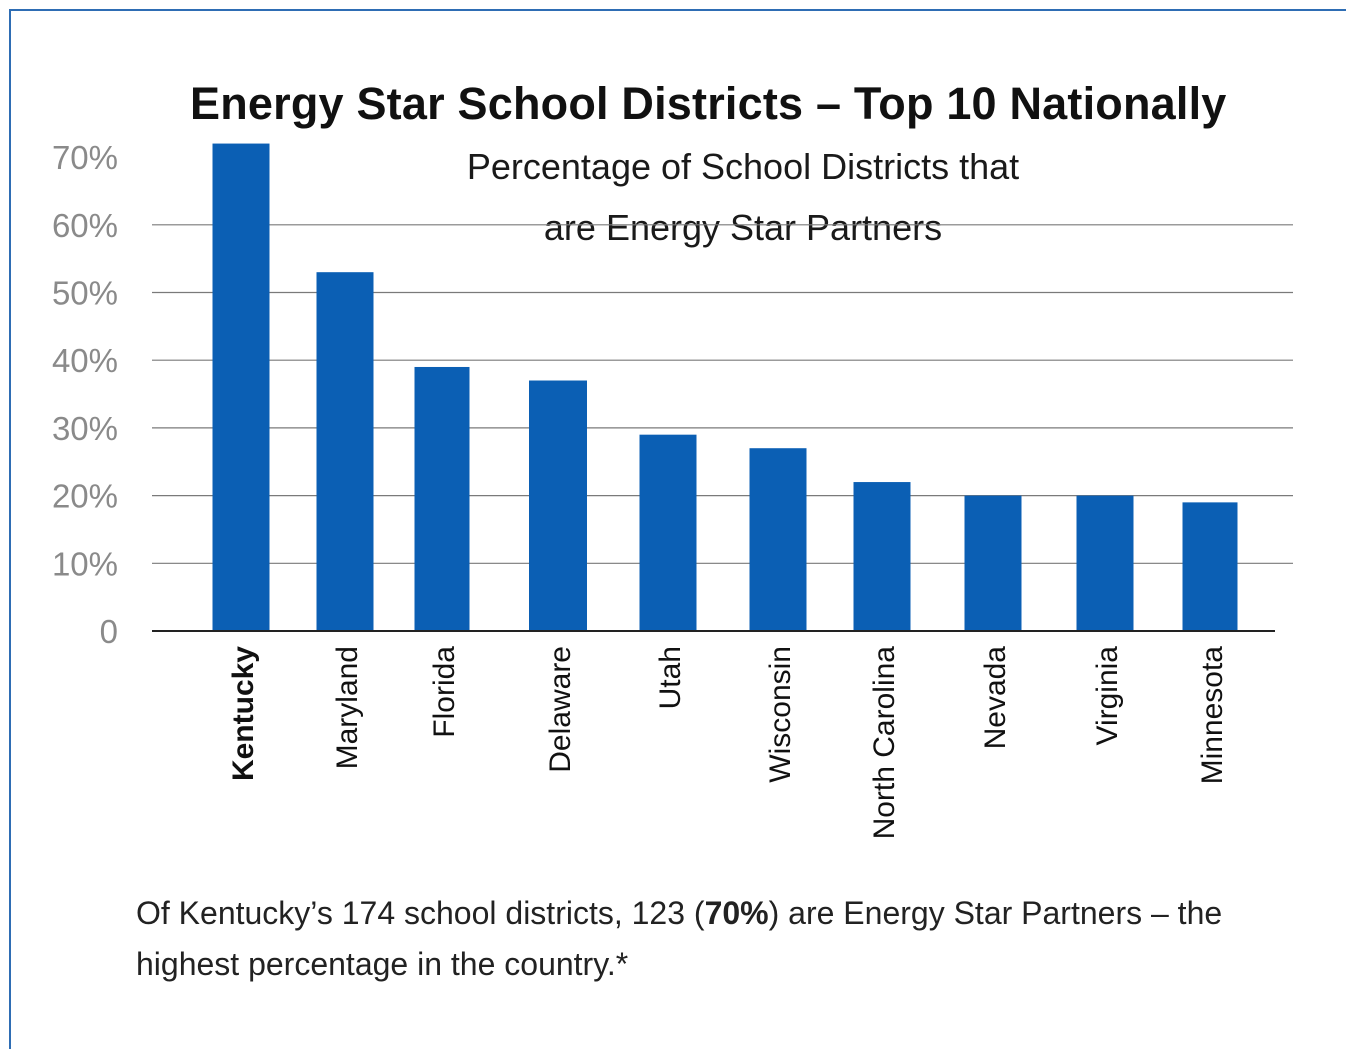 The width and height of the screenshot is (1346, 1049). What do you see at coordinates (670, 677) in the screenshot?
I see `x-tick-label-utah: Utah` at bounding box center [670, 677].